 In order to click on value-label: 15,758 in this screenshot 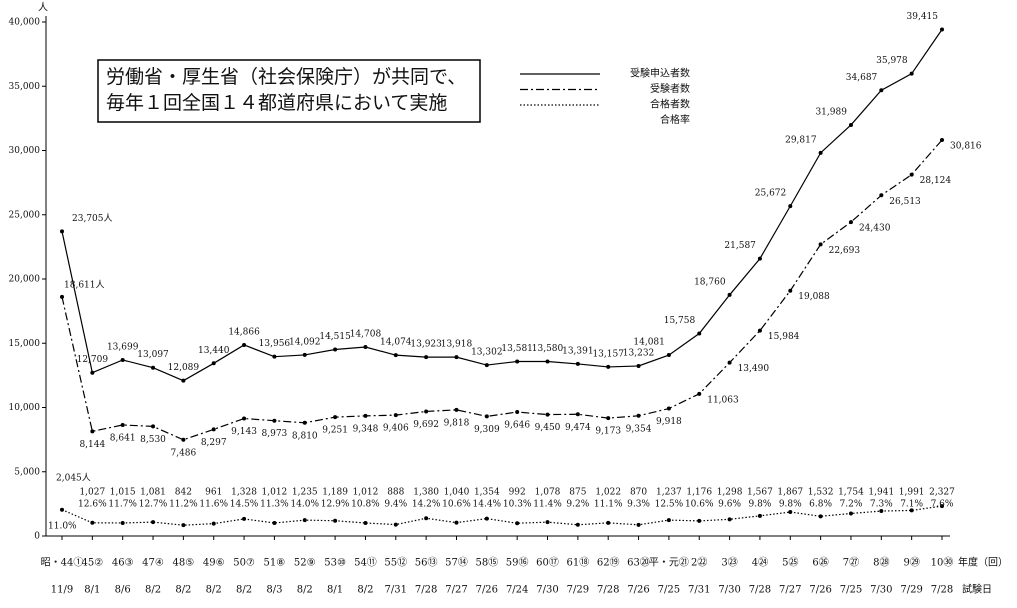, I will do `click(680, 321)`.